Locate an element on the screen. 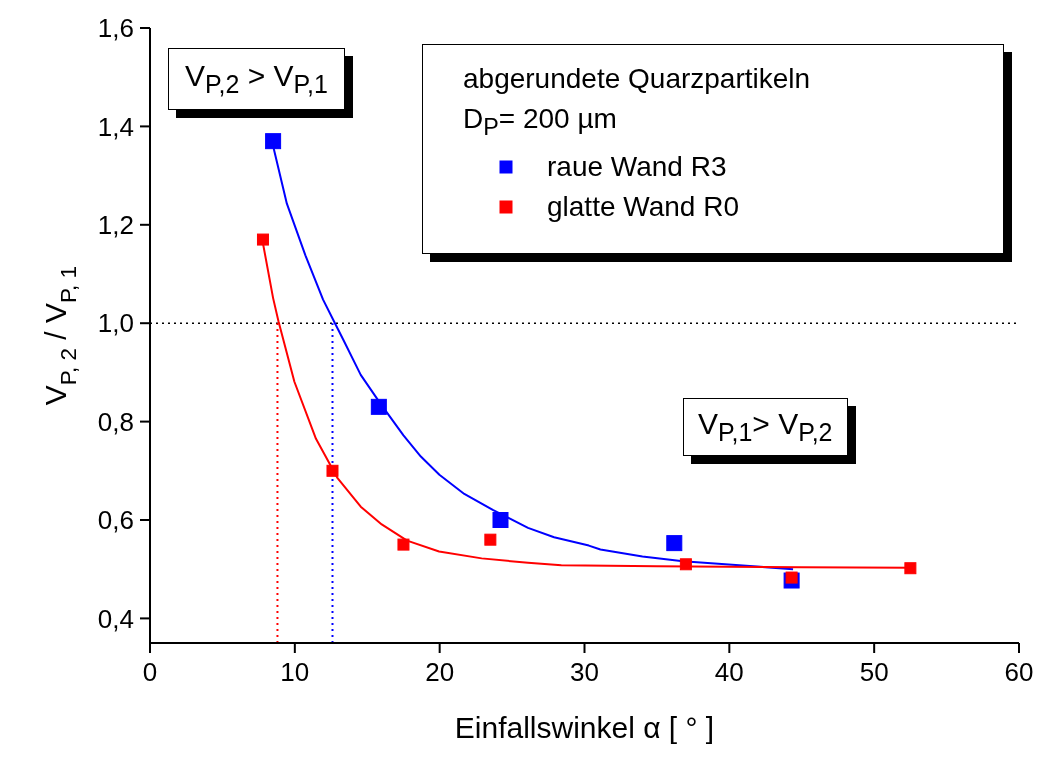 Image resolution: width=1042 pixels, height=758 pixels. x-tick-label: 50 is located at coordinates (874, 672).